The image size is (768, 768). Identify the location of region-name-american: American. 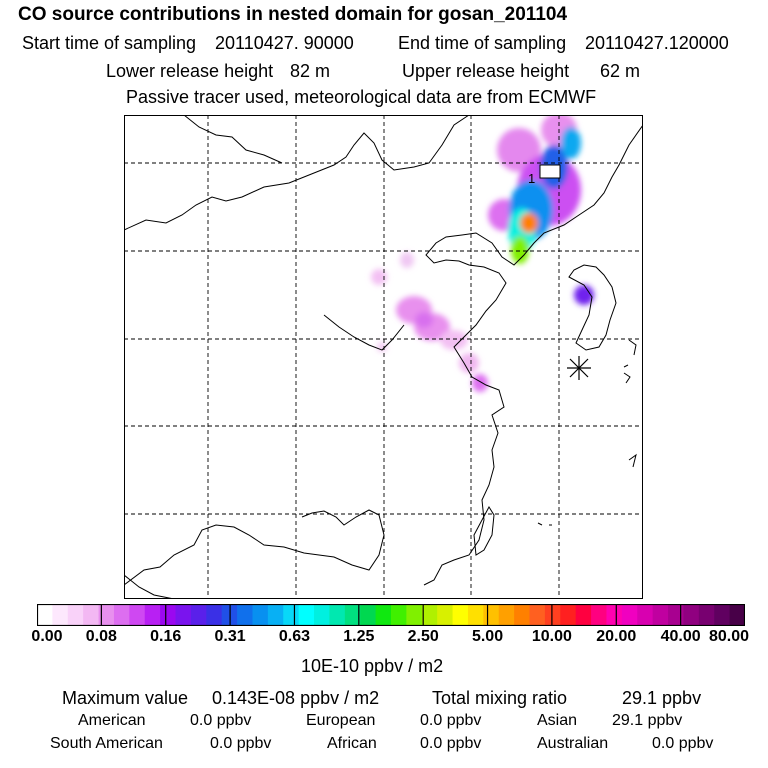
(112, 720).